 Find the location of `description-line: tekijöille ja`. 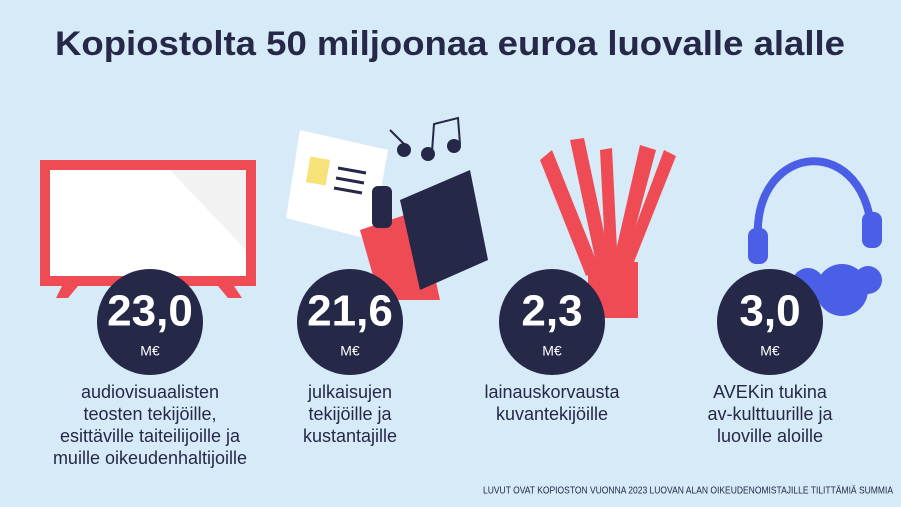

description-line: tekijöille ja is located at coordinates (350, 414).